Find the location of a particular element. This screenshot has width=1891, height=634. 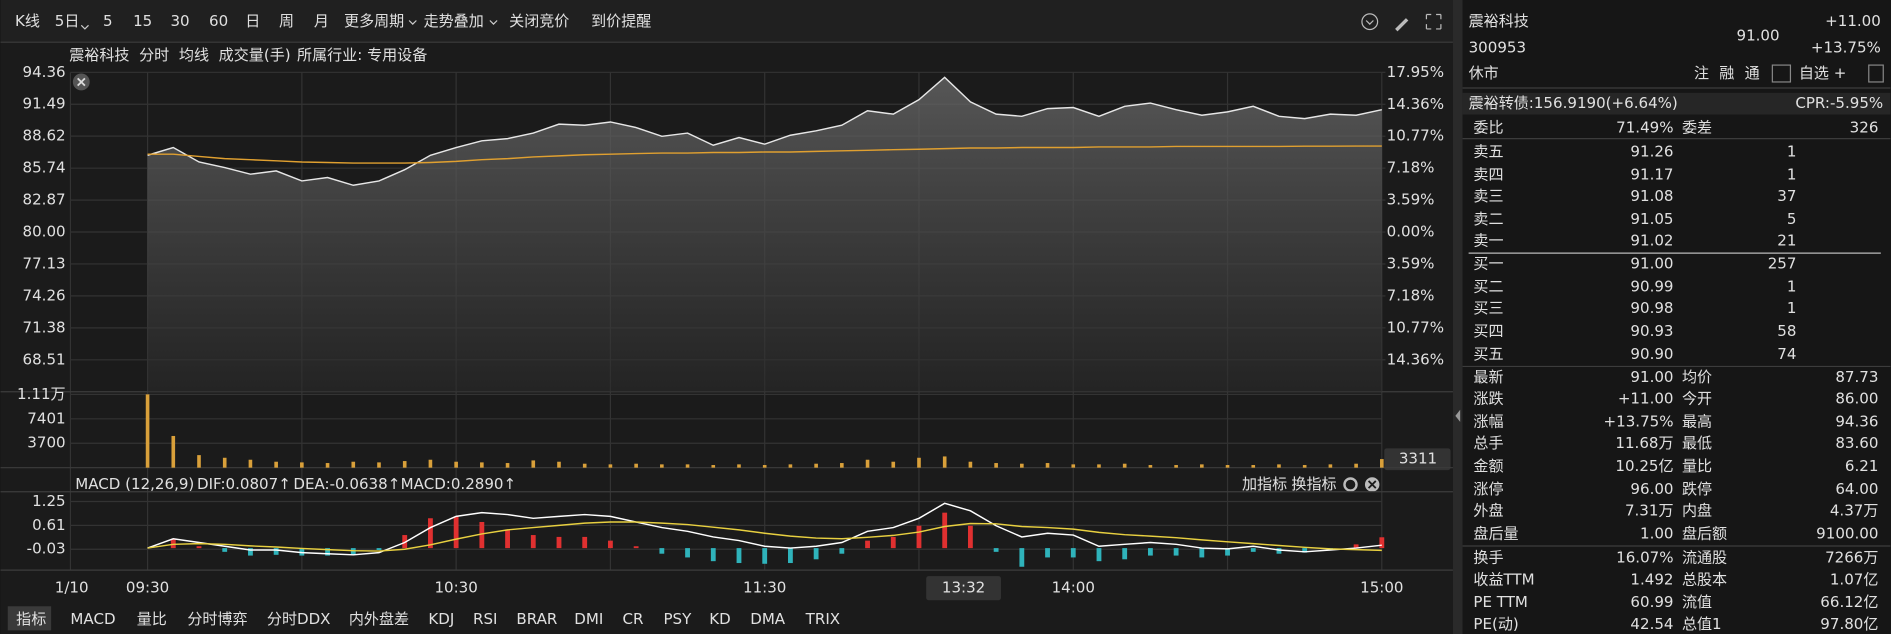

toolbar-item: 走势叠加 is located at coordinates (454, 21).